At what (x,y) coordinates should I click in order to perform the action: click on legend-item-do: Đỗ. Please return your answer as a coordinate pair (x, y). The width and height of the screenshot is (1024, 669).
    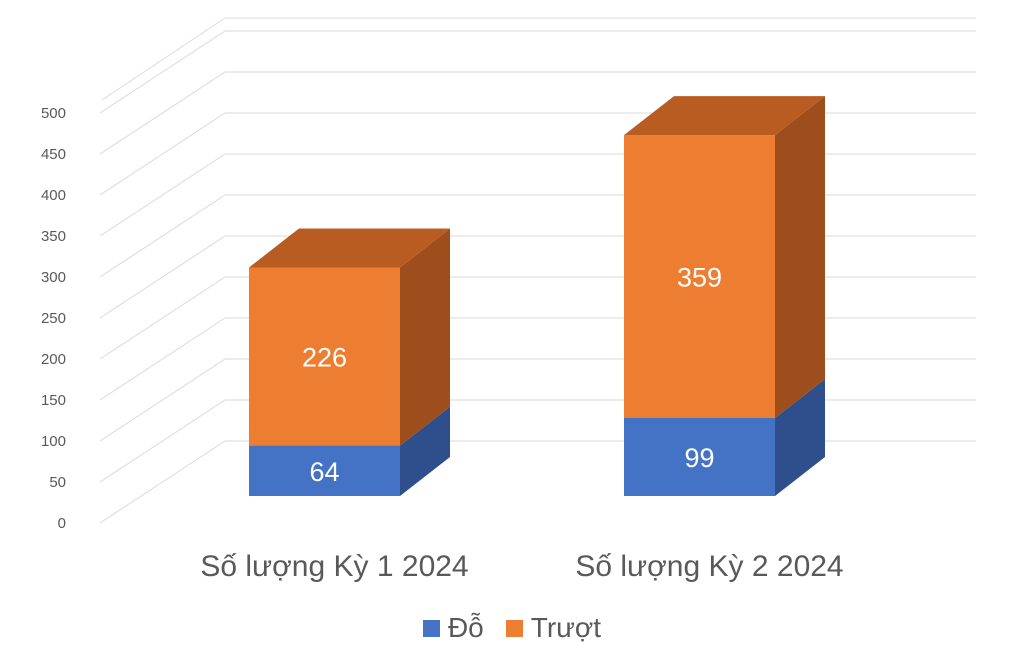
    Looking at the image, I should click on (453, 628).